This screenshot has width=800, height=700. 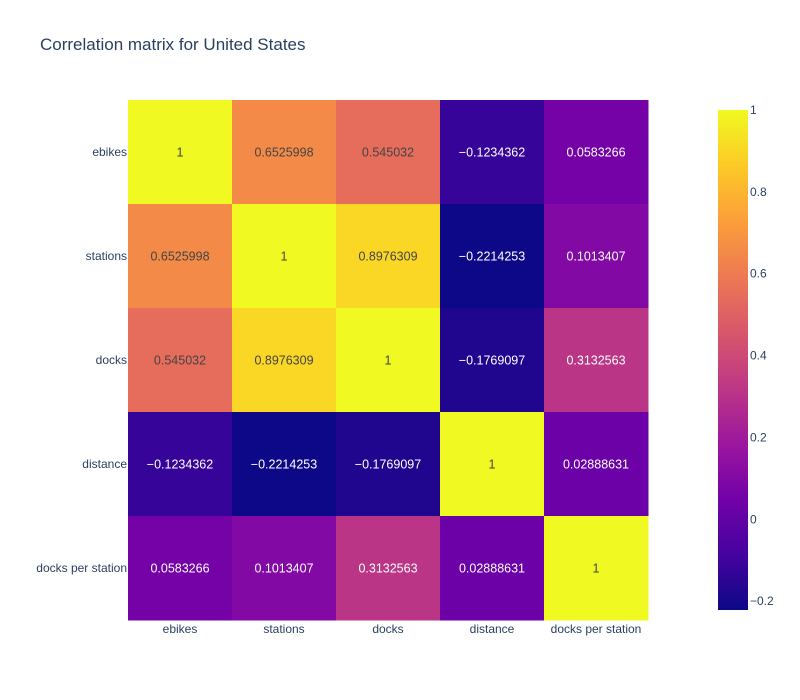 I want to click on colorbar-tick-label: 1, so click(x=753, y=110).